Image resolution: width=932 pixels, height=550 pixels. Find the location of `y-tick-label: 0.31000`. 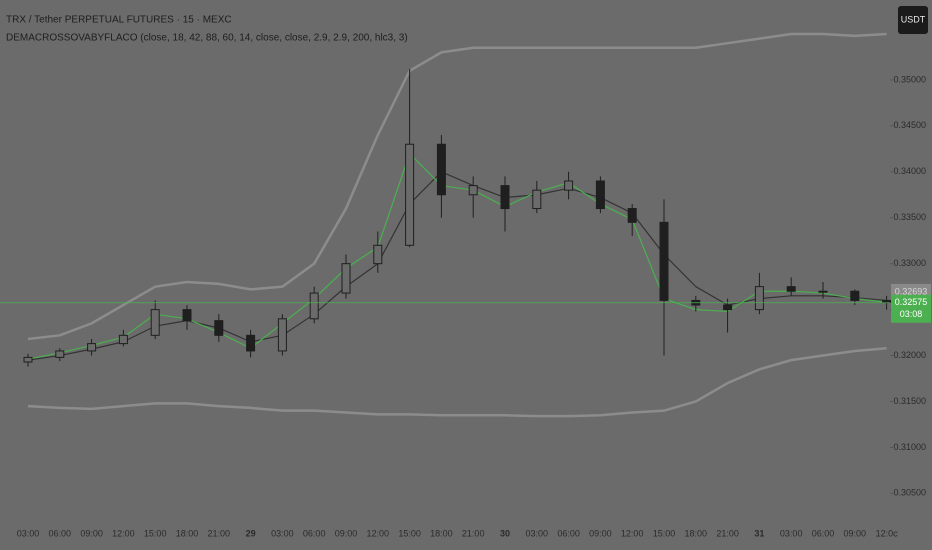

y-tick-label: 0.31000 is located at coordinates (909, 447).